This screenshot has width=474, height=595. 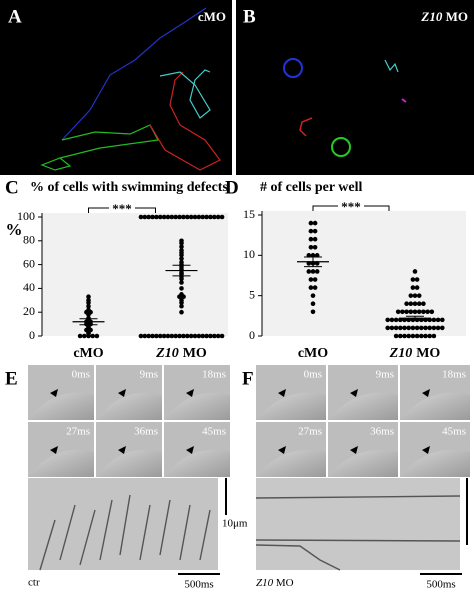 I want to click on y-tick-label: 5, so click(x=252, y=294).